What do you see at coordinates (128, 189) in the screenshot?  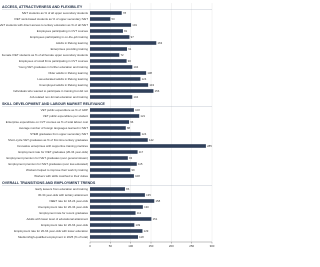 I see `value-label: 86` at bounding box center [128, 189].